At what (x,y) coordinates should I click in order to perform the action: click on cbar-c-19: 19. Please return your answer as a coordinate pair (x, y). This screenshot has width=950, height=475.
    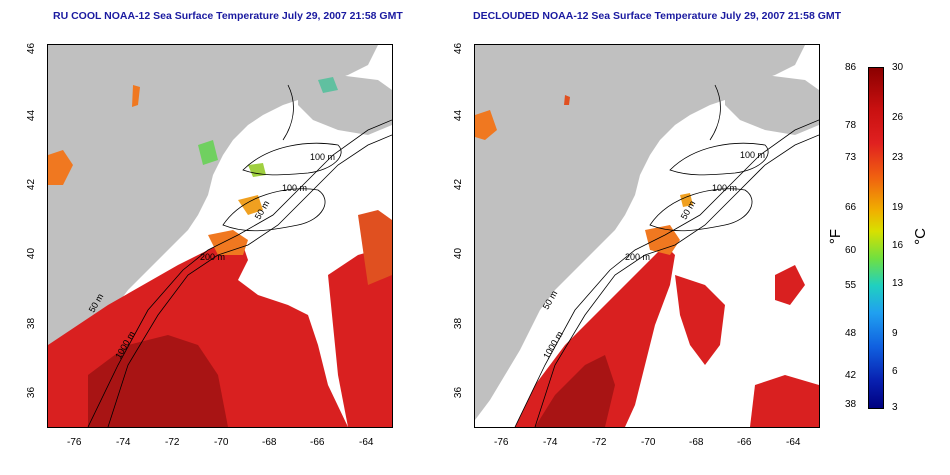
    Looking at the image, I should click on (898, 207).